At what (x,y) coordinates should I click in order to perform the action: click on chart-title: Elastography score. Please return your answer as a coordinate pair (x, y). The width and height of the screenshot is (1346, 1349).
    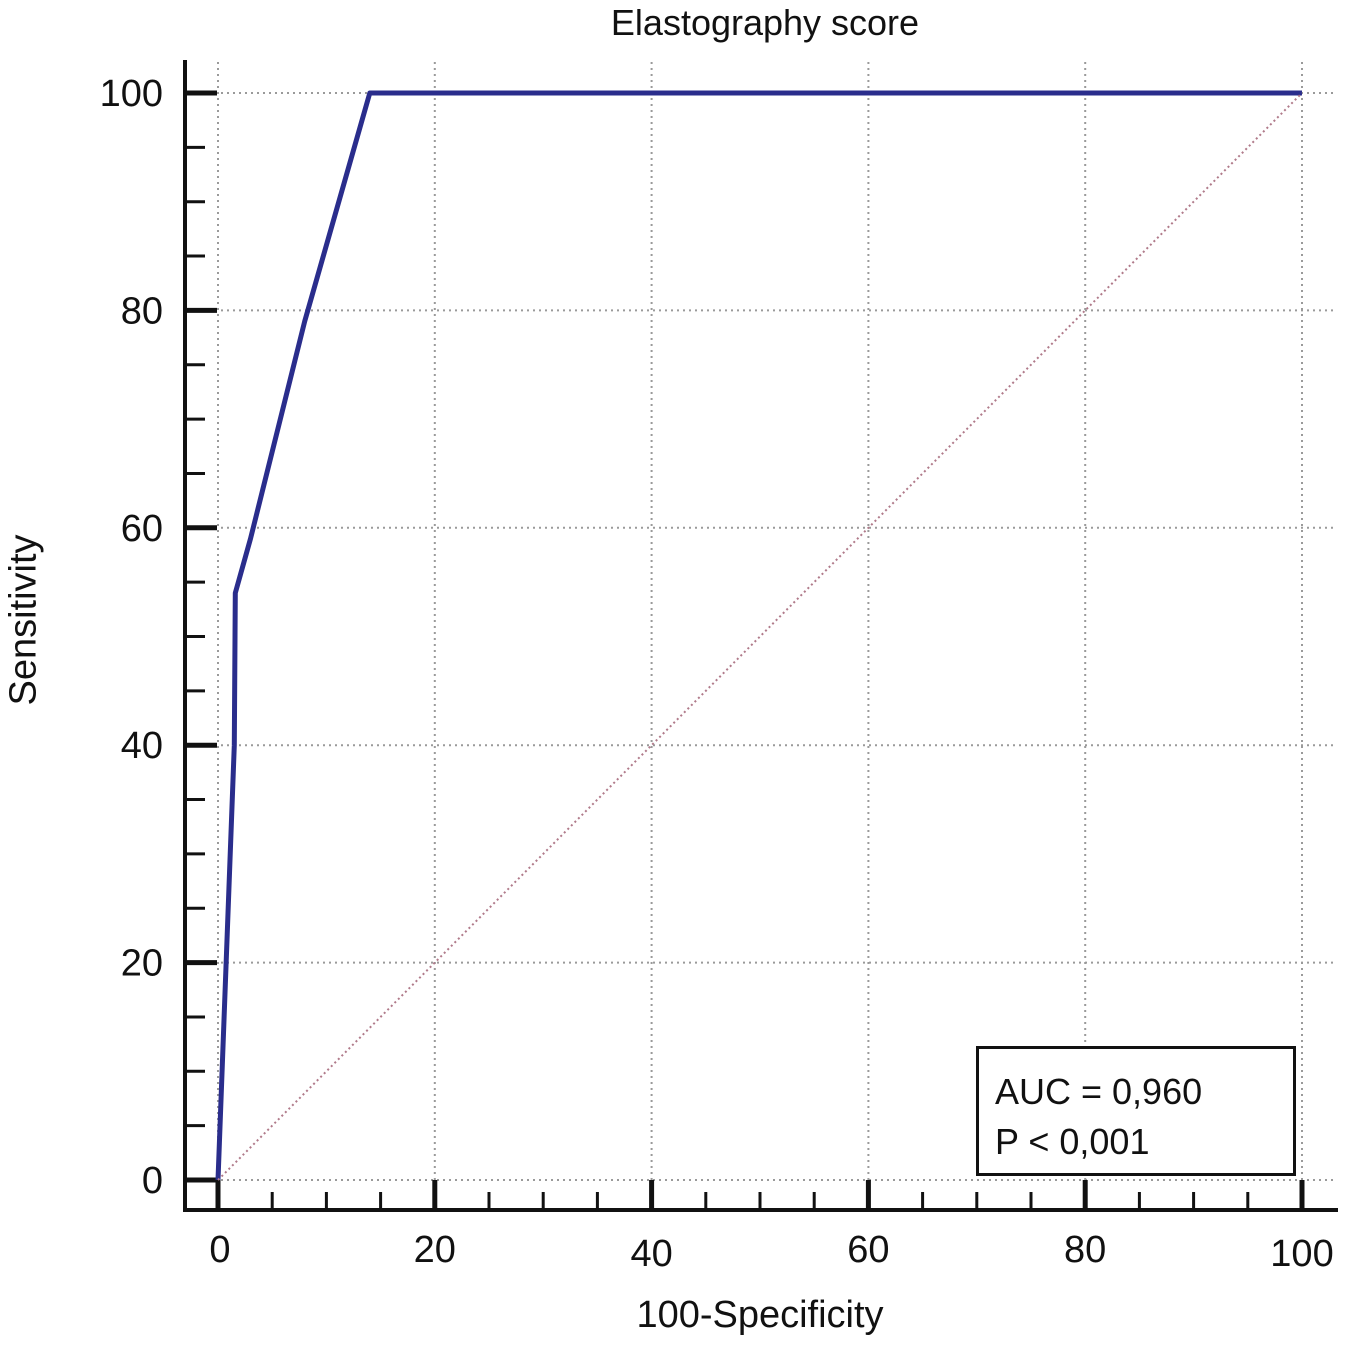
    Looking at the image, I should click on (765, 22).